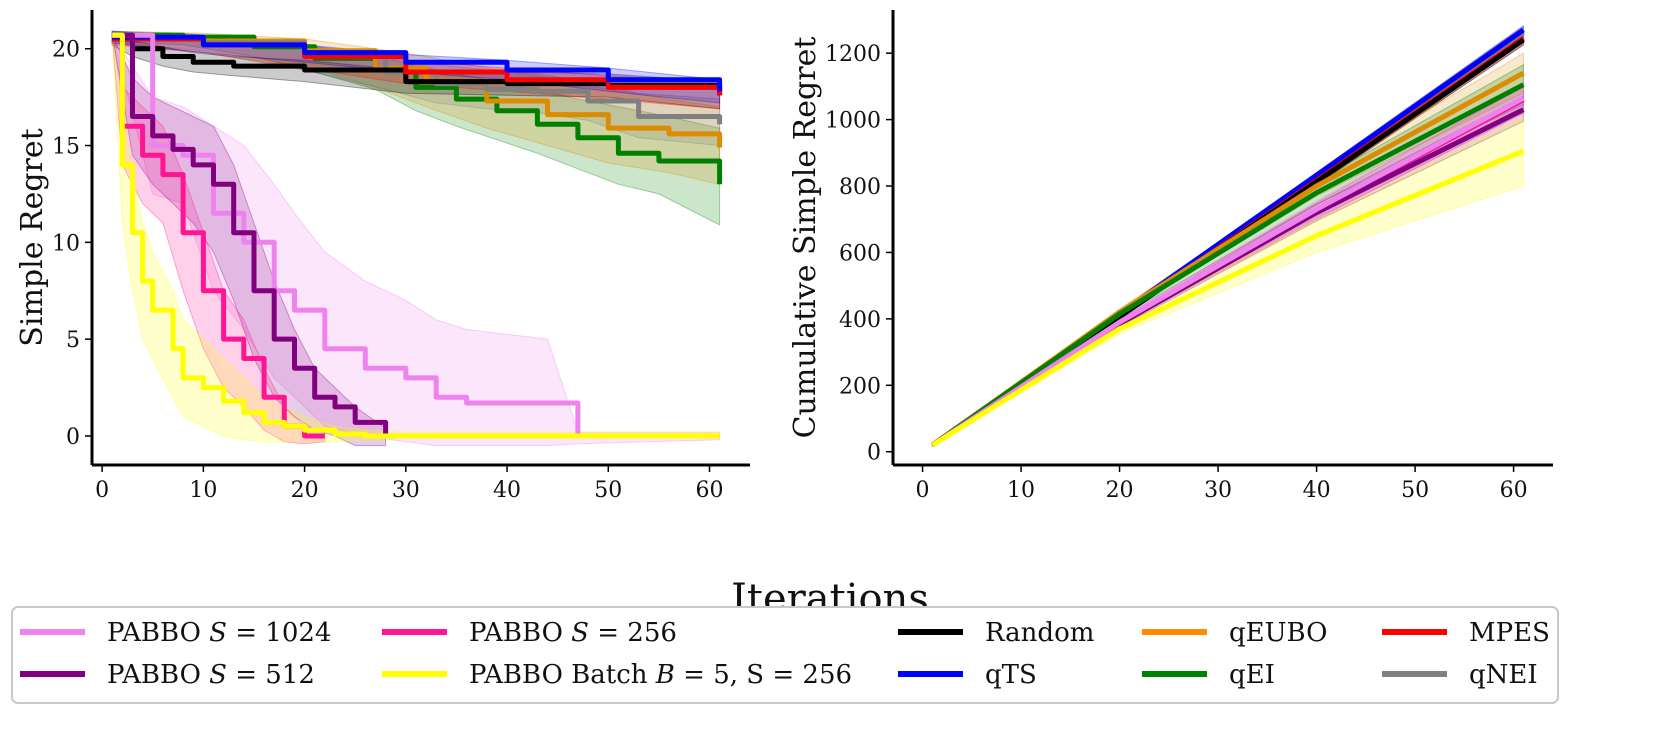 Image resolution: width=1661 pixels, height=753 pixels. I want to click on legend-label-pabbo-batch-b-5-s-256: PABBO Batch B = 5, S = 256, so click(660, 675).